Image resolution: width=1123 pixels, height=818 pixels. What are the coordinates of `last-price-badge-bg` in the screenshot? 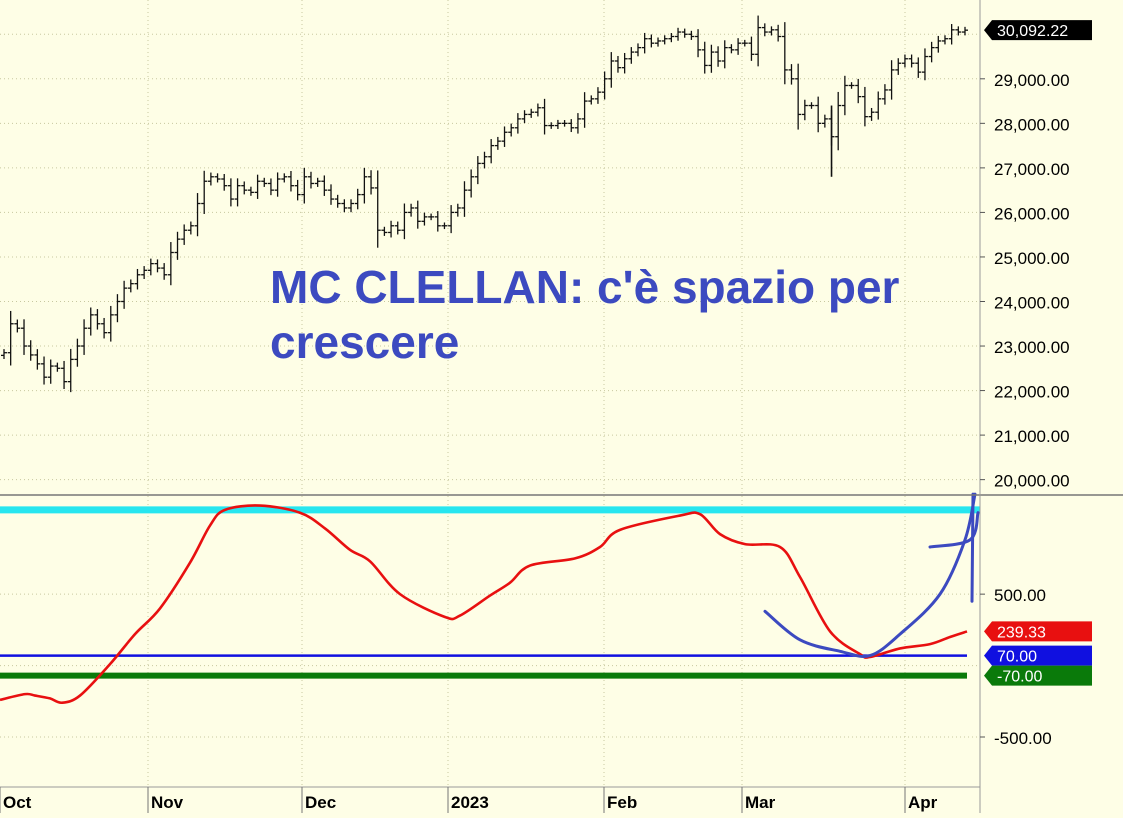 It's located at (1038, 30).